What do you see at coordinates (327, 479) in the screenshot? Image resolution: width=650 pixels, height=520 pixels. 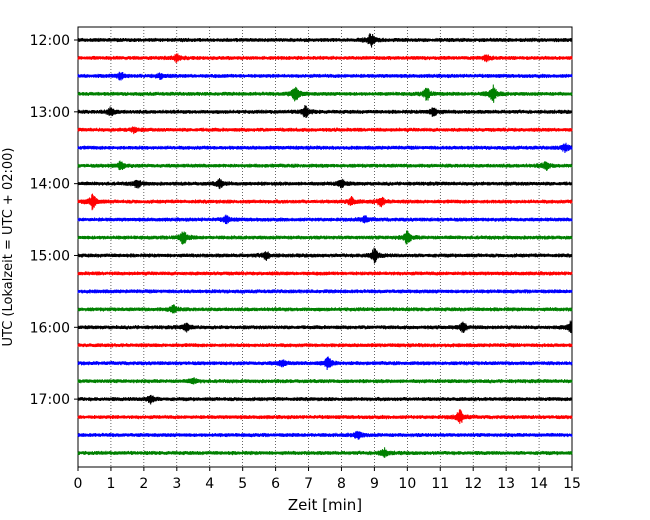 I see `x-axis: 0 1 2 3 4 5 6 7 8 9 10 11 12 13 14 15` at bounding box center [327, 479].